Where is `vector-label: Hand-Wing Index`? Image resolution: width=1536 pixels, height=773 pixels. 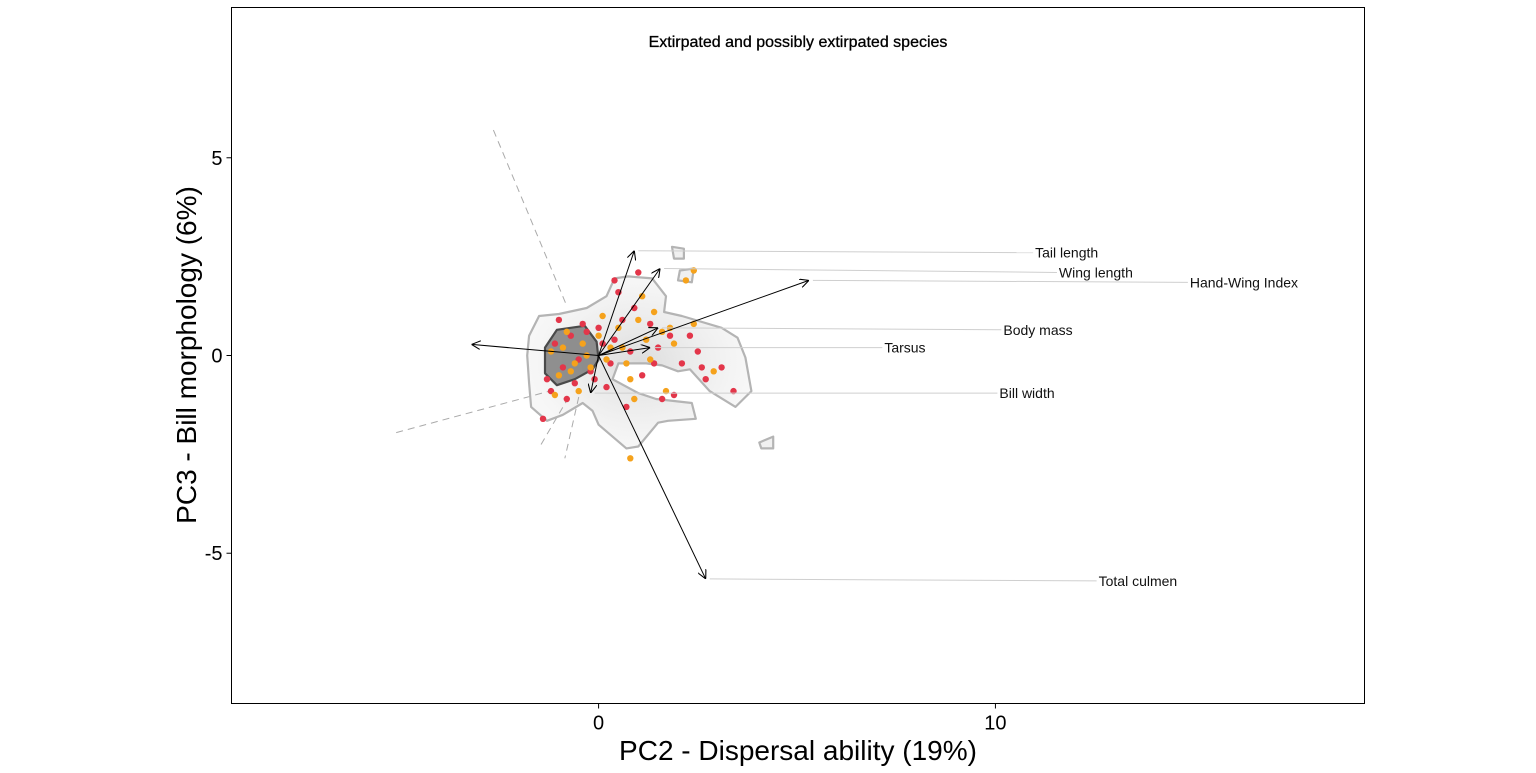 vector-label: Hand-Wing Index is located at coordinates (1244, 282).